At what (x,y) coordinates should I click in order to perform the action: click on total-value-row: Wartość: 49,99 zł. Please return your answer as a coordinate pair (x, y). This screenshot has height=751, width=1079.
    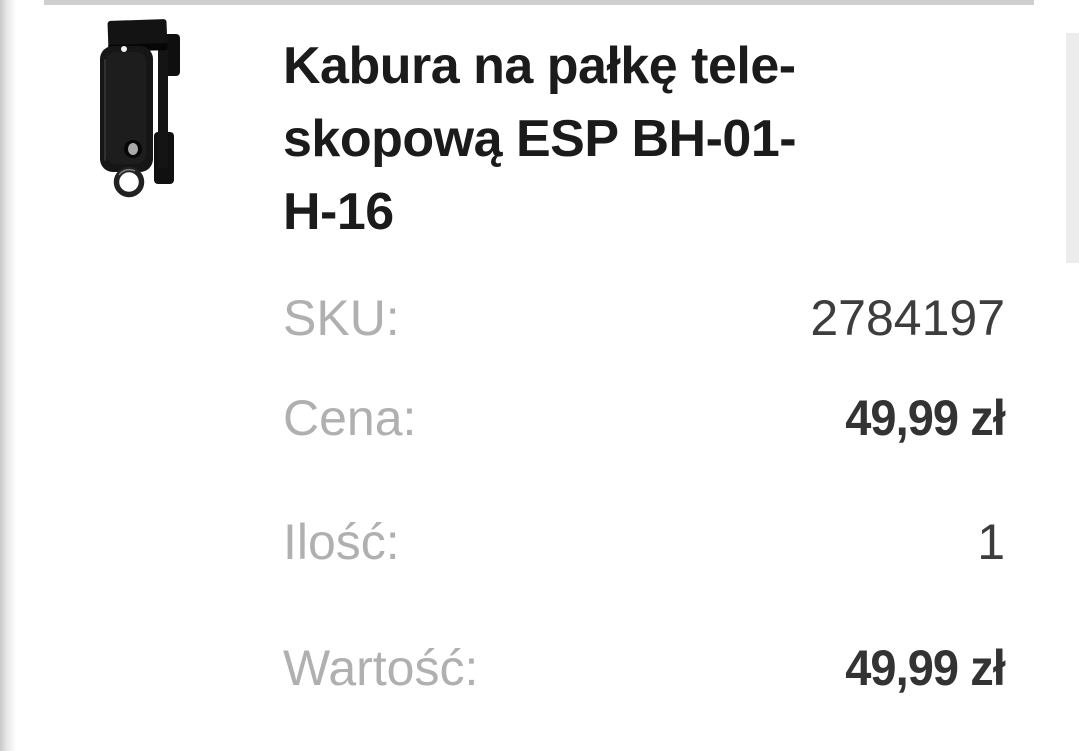
    Looking at the image, I should click on (644, 668).